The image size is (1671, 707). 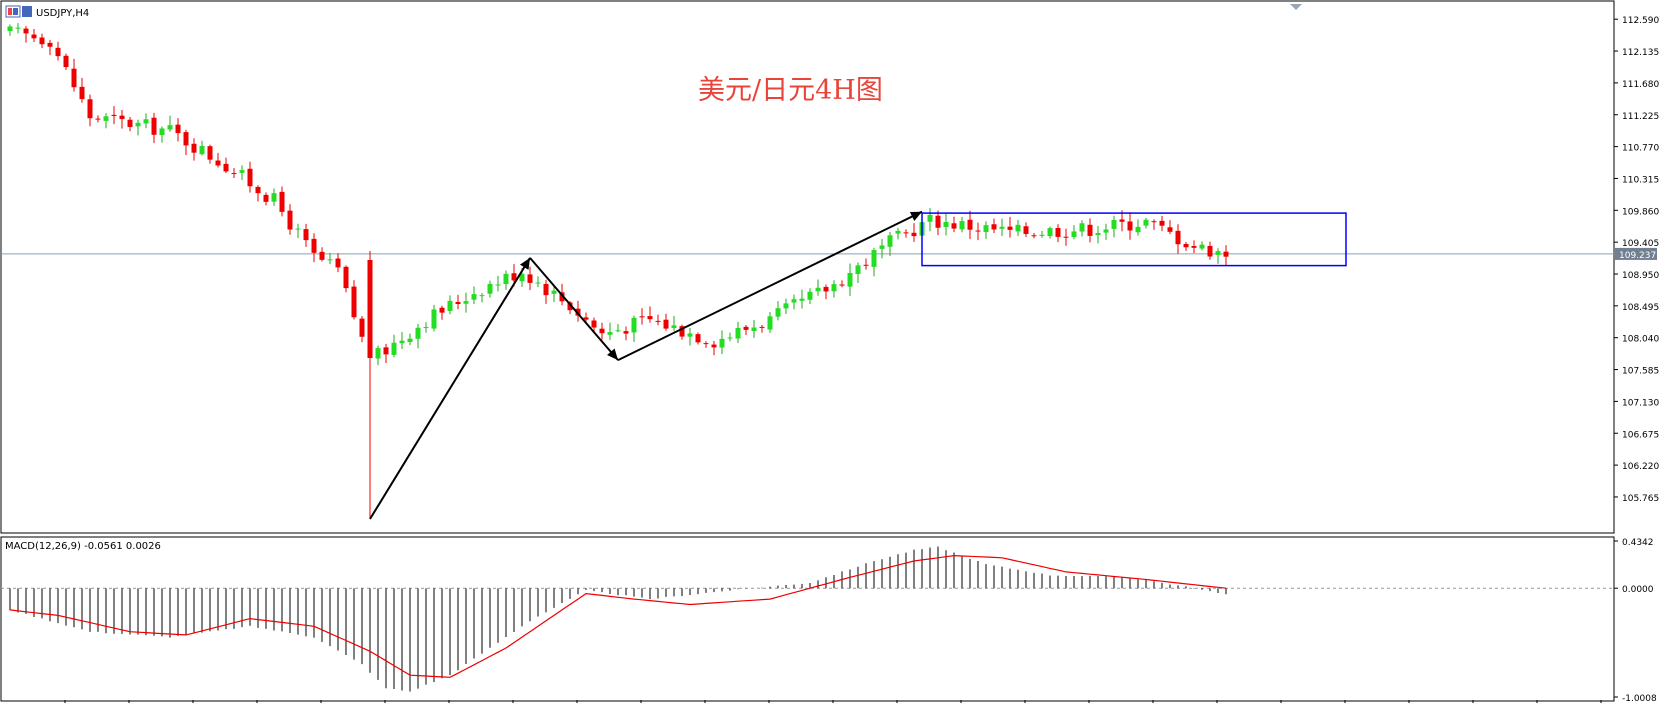 I want to click on price-tick-label: 106.220, so click(x=1640, y=467).